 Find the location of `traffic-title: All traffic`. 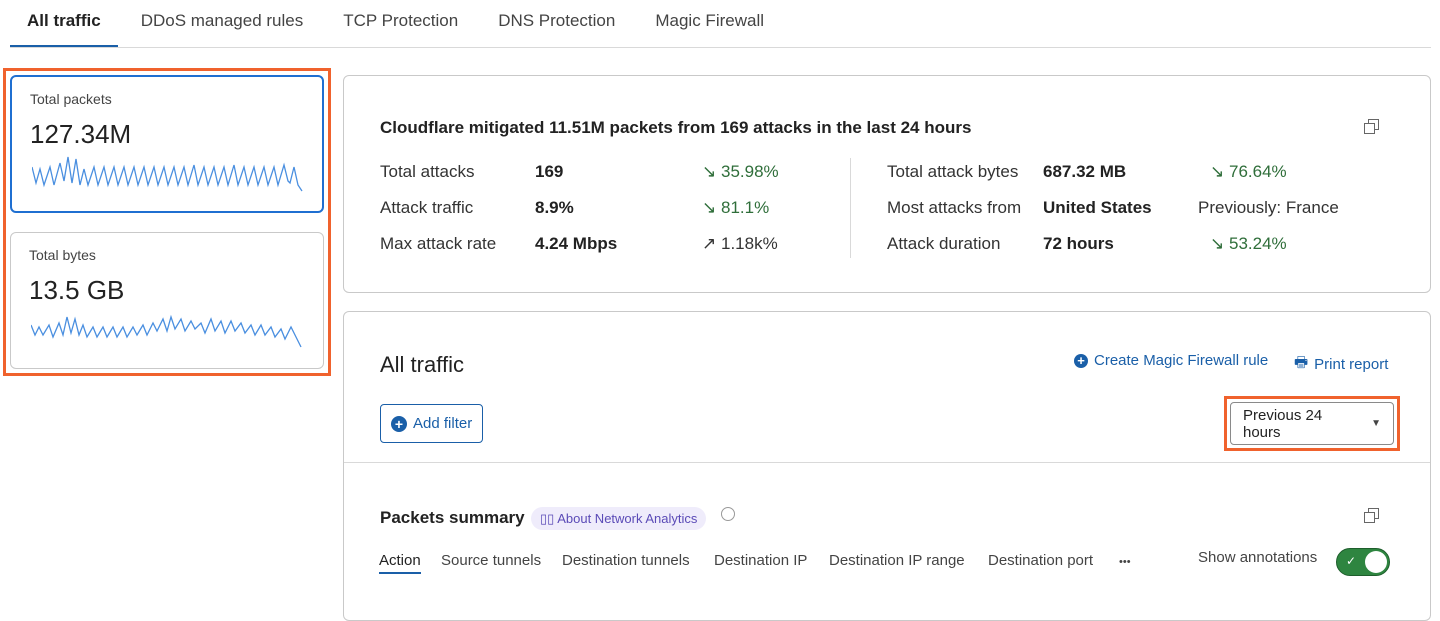

traffic-title: All traffic is located at coordinates (422, 364).